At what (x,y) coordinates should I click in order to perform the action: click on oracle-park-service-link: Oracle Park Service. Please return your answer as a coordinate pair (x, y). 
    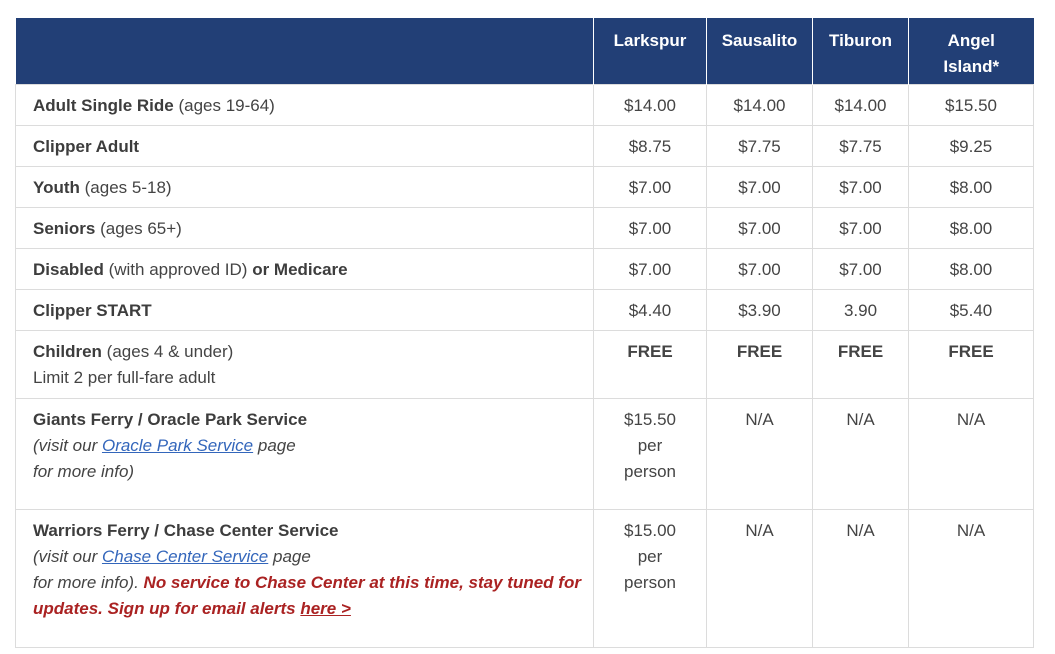
    Looking at the image, I should click on (177, 445).